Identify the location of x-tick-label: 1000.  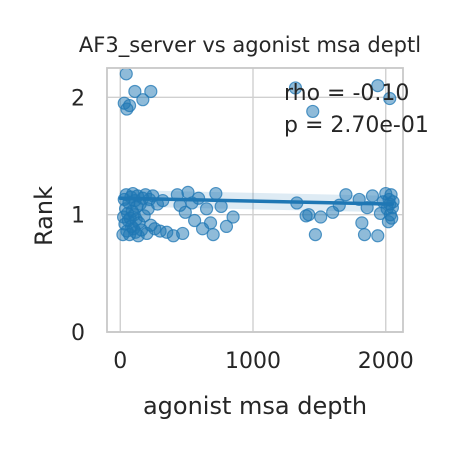
(253, 361).